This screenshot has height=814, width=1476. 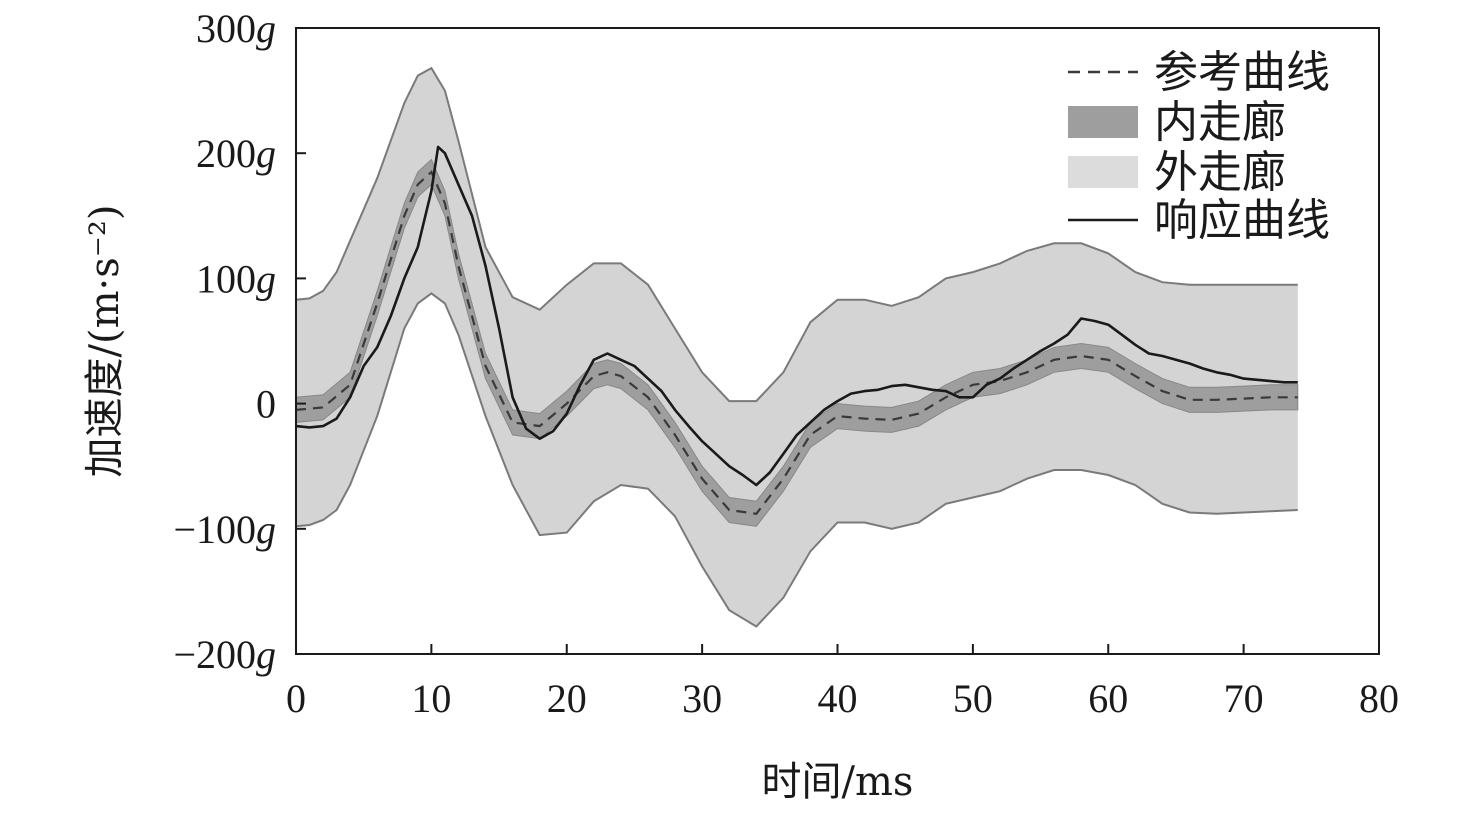 I want to click on y-tick-label: −200g, so click(x=224, y=654).